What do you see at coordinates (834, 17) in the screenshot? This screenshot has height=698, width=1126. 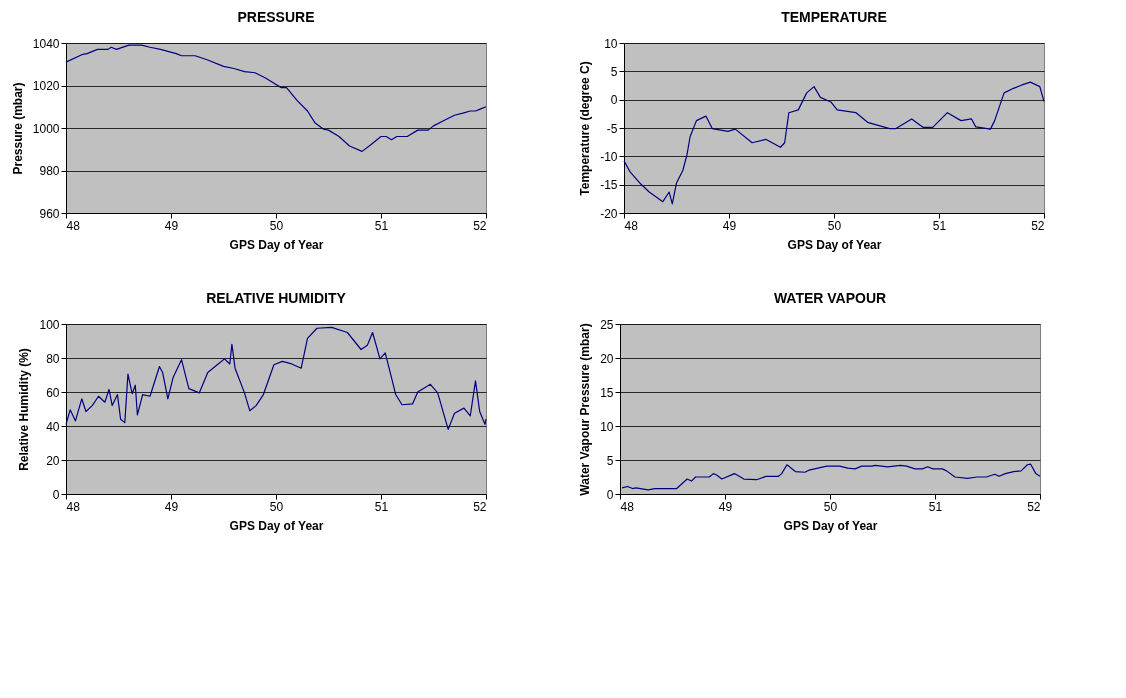 I see `chart-title: TEMPERATURE` at bounding box center [834, 17].